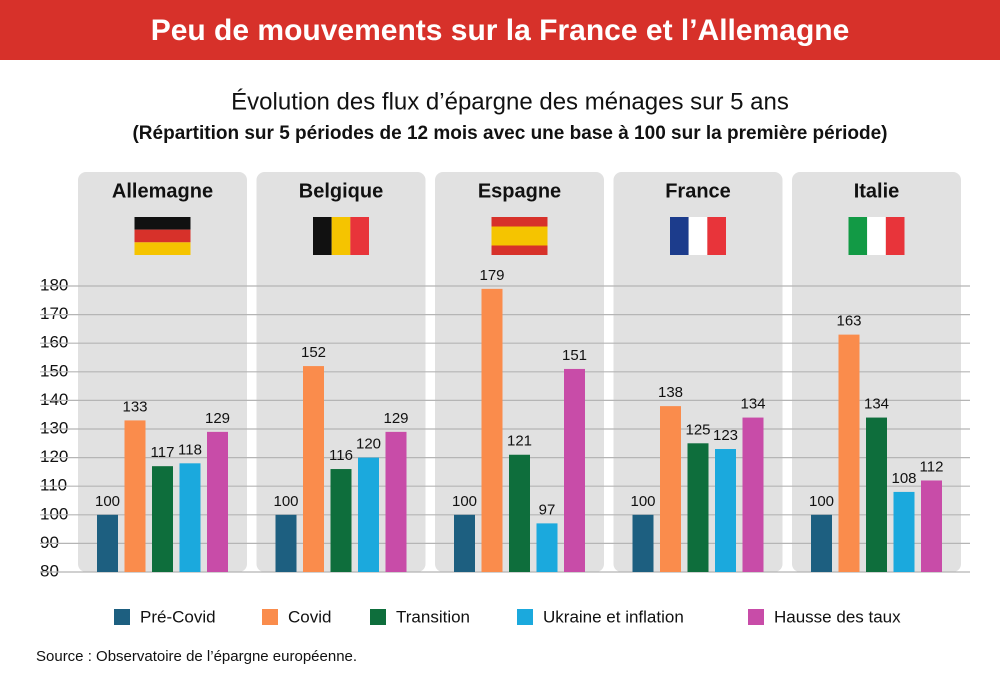 The height and width of the screenshot is (674, 1000). Describe the element at coordinates (670, 392) in the screenshot. I see `value-label: 138` at that location.